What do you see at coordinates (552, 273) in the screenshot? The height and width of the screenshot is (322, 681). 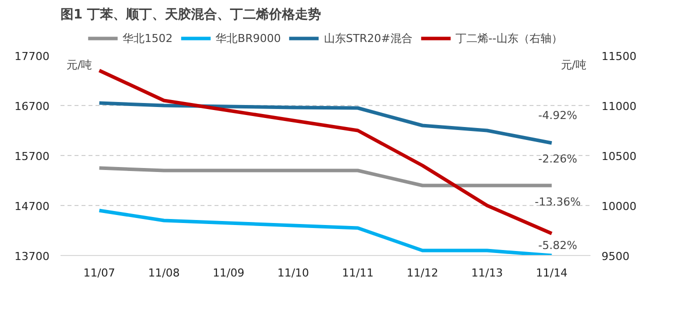 I see `x-tick-label: 11/14` at bounding box center [552, 273].